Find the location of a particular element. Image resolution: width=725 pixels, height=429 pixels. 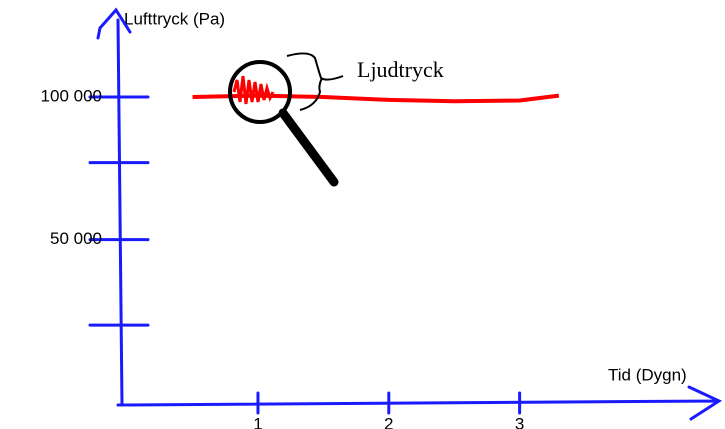

y-axis is located at coordinates (114, 207).